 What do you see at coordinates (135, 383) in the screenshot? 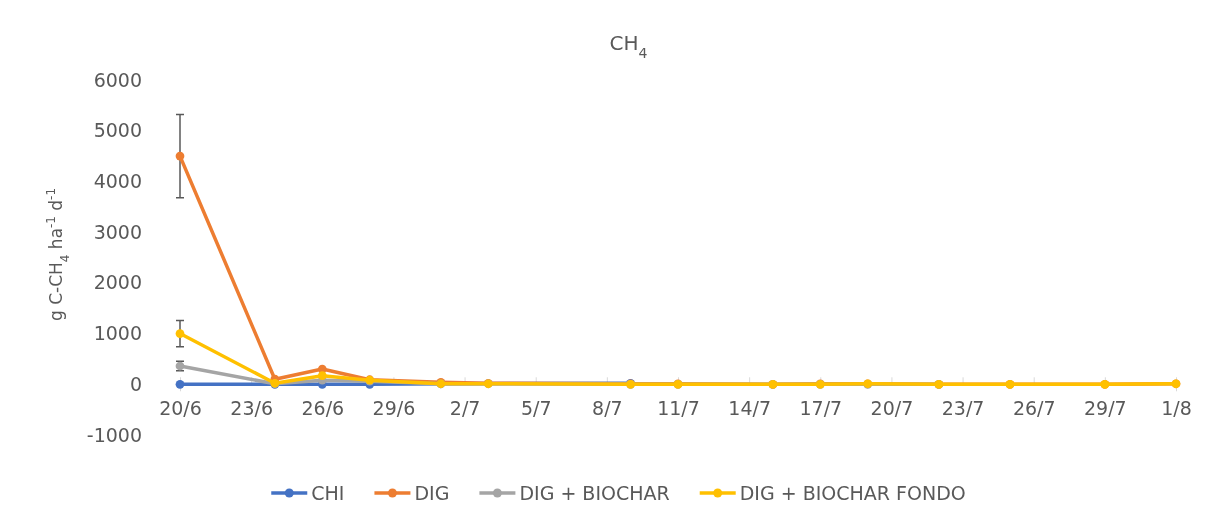
I see `y-tick-label: 0` at bounding box center [135, 383].